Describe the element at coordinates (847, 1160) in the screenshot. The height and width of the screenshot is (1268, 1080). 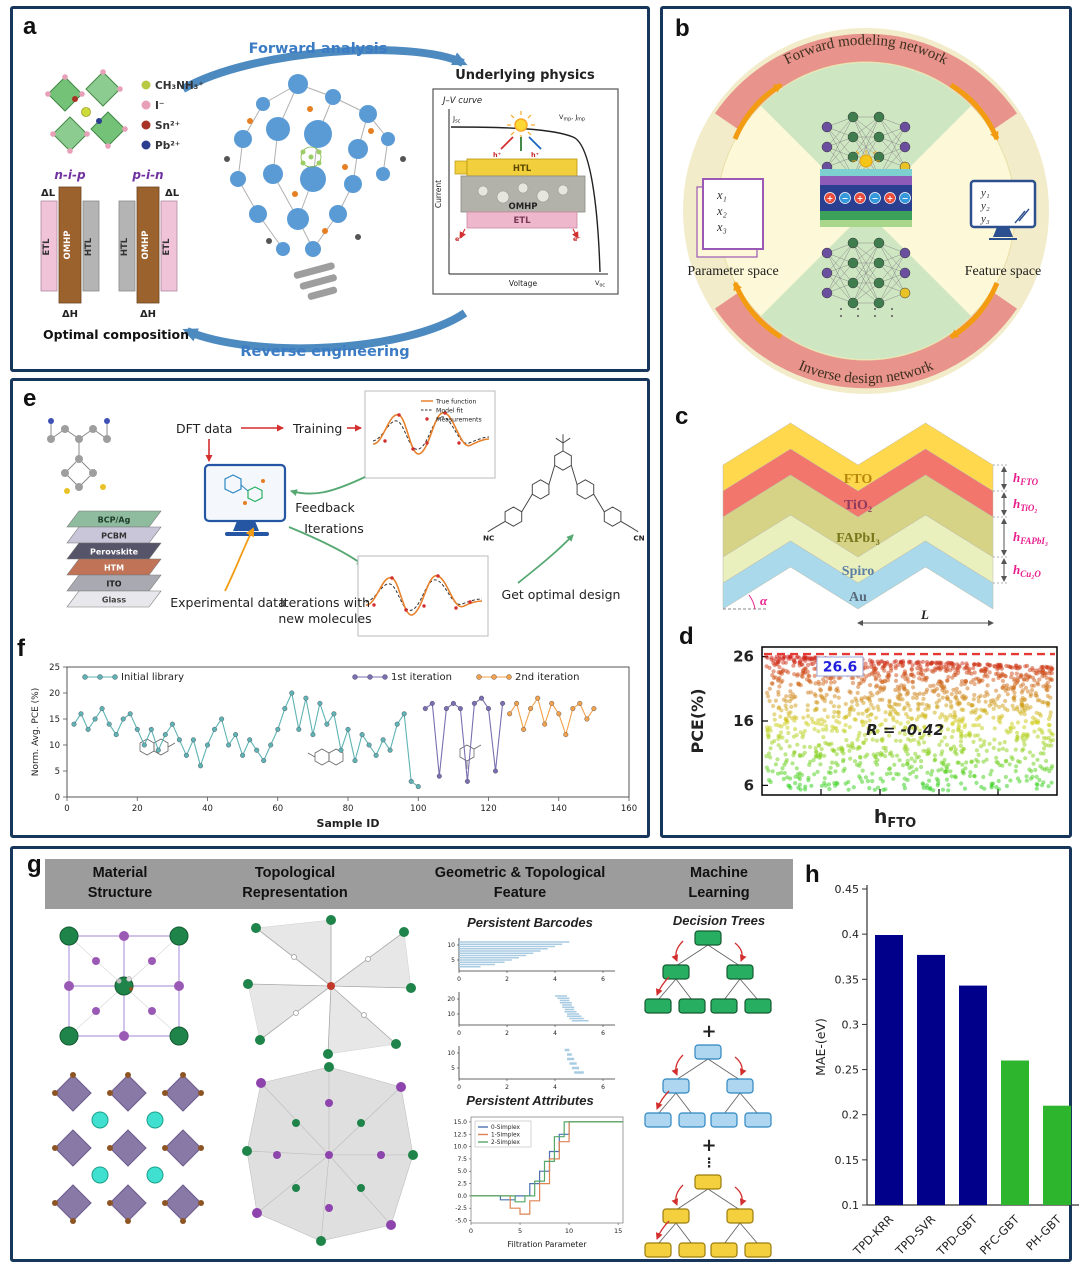
I see `svg-text: 0.15` at that location.